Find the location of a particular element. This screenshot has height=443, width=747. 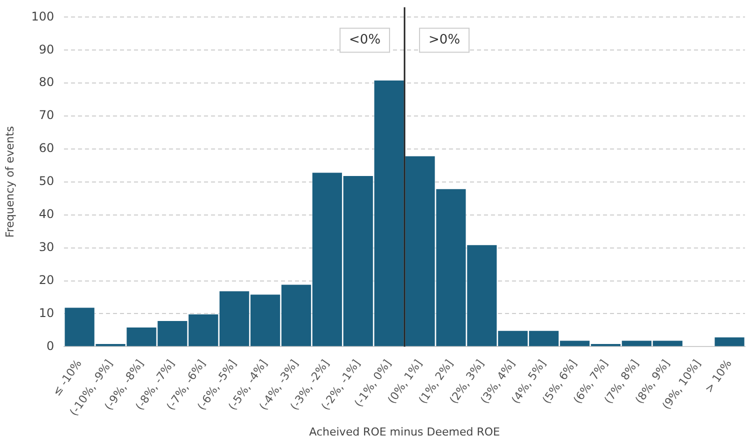

y-tick-label: 90 is located at coordinates (46, 49).